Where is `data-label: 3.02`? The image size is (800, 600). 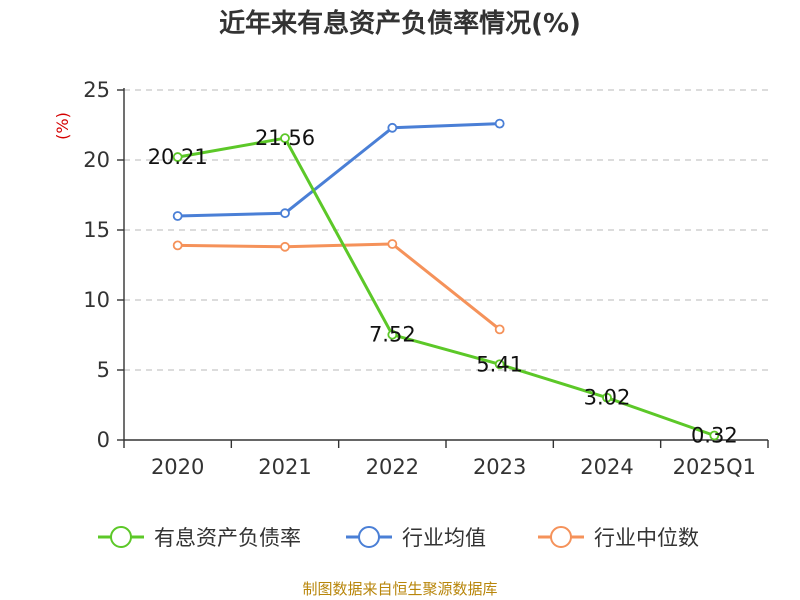 data-label: 3.02 is located at coordinates (607, 398).